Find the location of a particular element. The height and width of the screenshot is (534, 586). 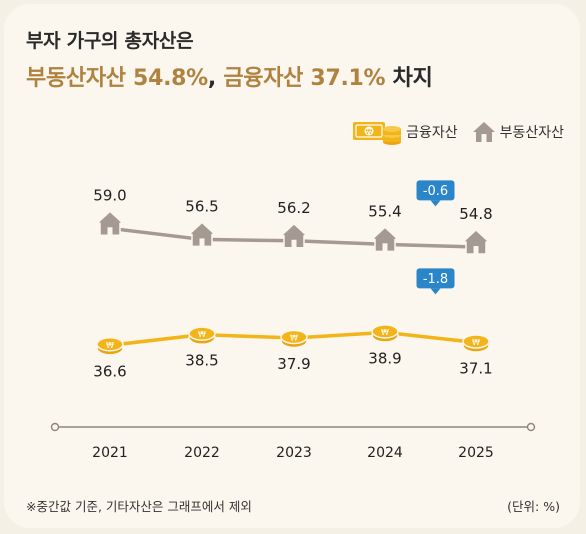

x-tick-label: 2022 is located at coordinates (202, 453).